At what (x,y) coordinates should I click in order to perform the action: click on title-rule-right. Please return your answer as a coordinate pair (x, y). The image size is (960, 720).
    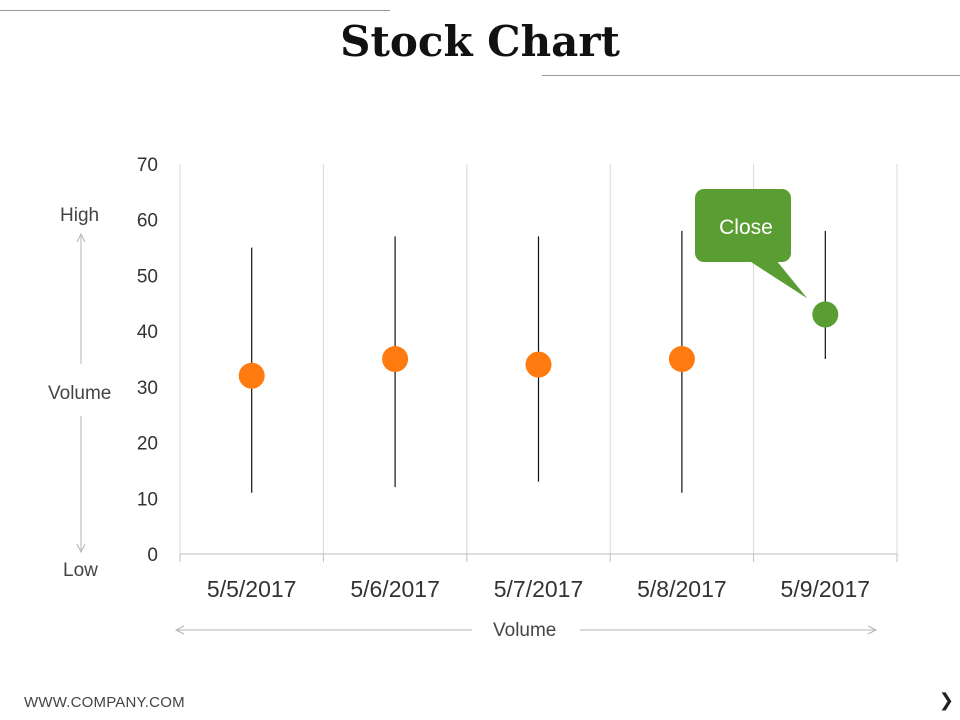
    Looking at the image, I should click on (751, 75).